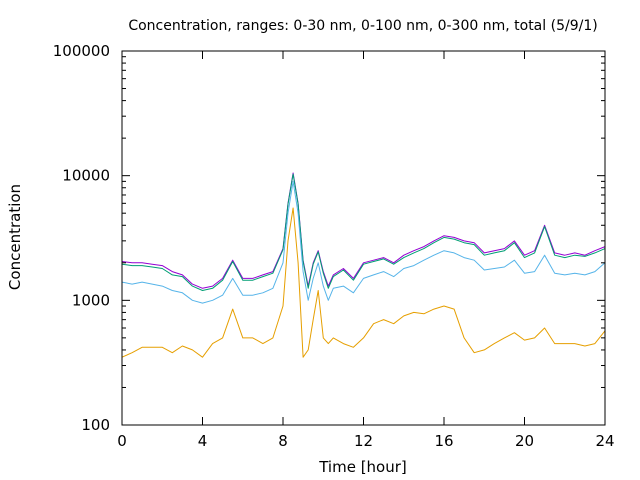  What do you see at coordinates (283, 441) in the screenshot?
I see `x-tick-label: 8` at bounding box center [283, 441].